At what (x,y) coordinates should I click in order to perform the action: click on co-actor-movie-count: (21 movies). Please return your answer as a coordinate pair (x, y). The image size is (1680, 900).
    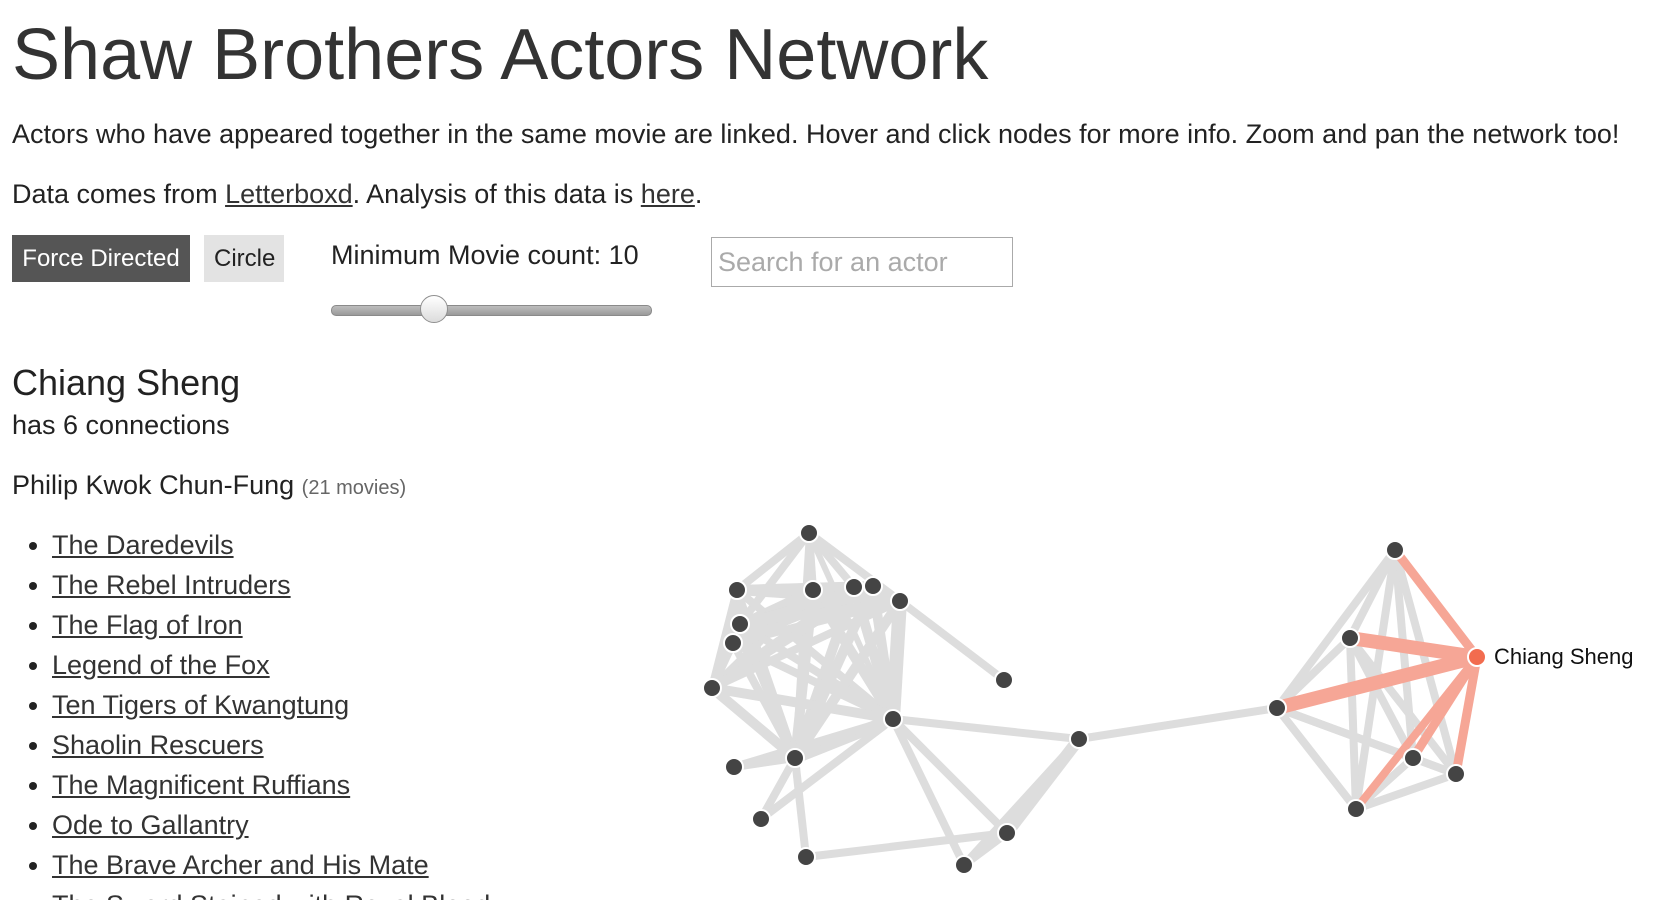
    Looking at the image, I should click on (354, 488).